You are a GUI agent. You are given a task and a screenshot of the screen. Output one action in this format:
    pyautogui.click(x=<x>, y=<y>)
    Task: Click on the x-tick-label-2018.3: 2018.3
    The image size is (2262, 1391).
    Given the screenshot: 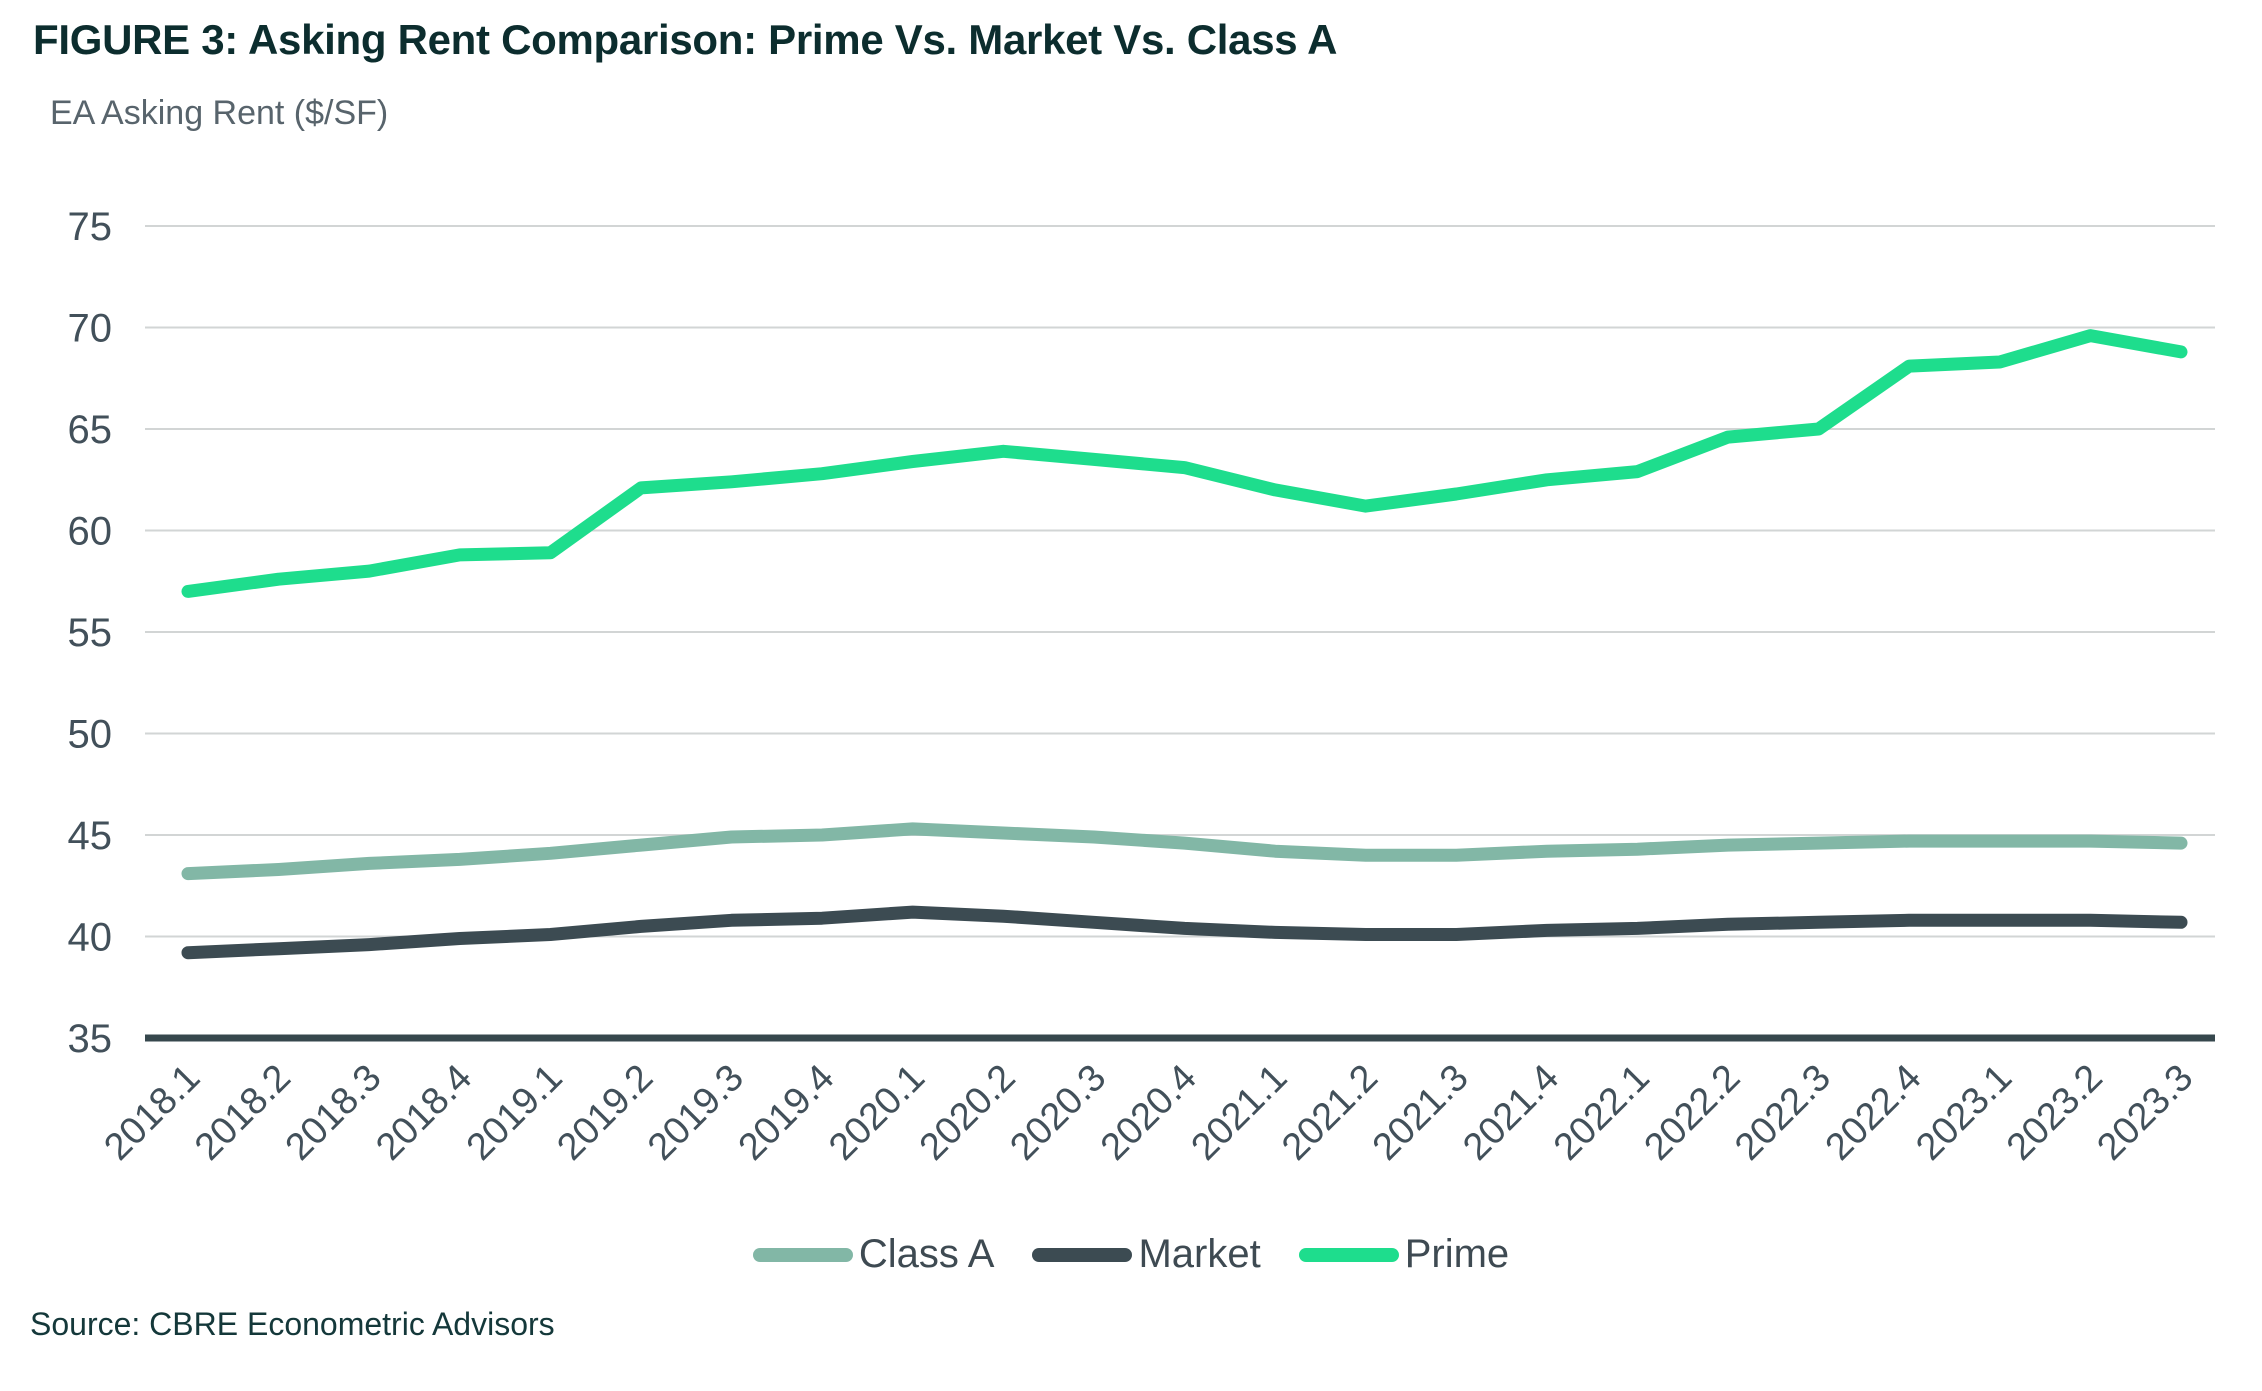 What is the action you would take?
    pyautogui.click(x=334, y=1113)
    